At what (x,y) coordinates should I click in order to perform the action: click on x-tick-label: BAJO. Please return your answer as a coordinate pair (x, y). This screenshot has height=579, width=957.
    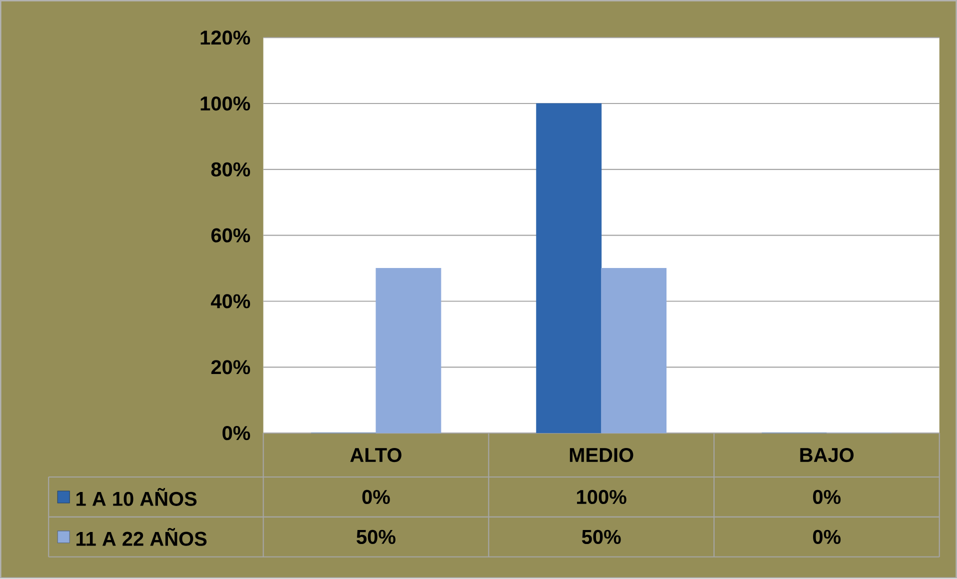
    Looking at the image, I should click on (827, 455).